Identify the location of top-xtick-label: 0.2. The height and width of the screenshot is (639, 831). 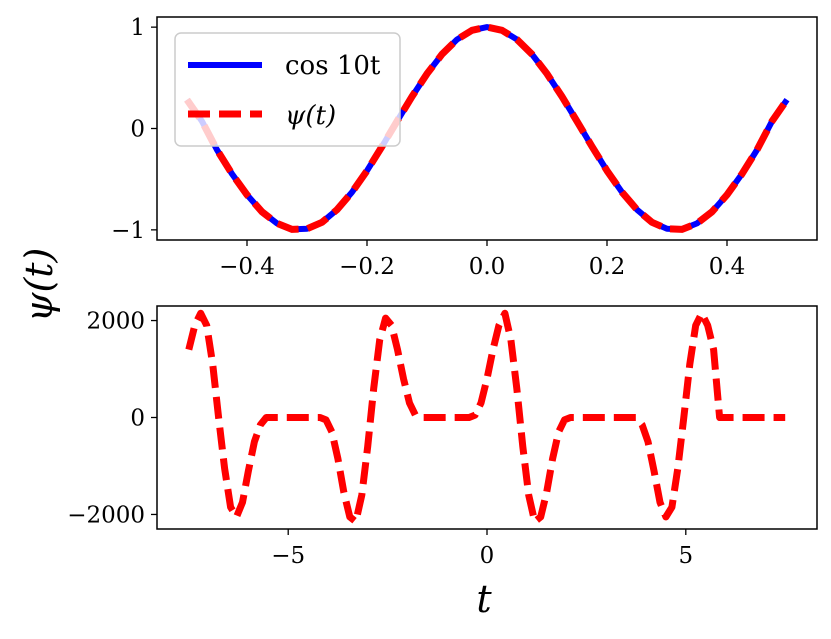
(607, 267).